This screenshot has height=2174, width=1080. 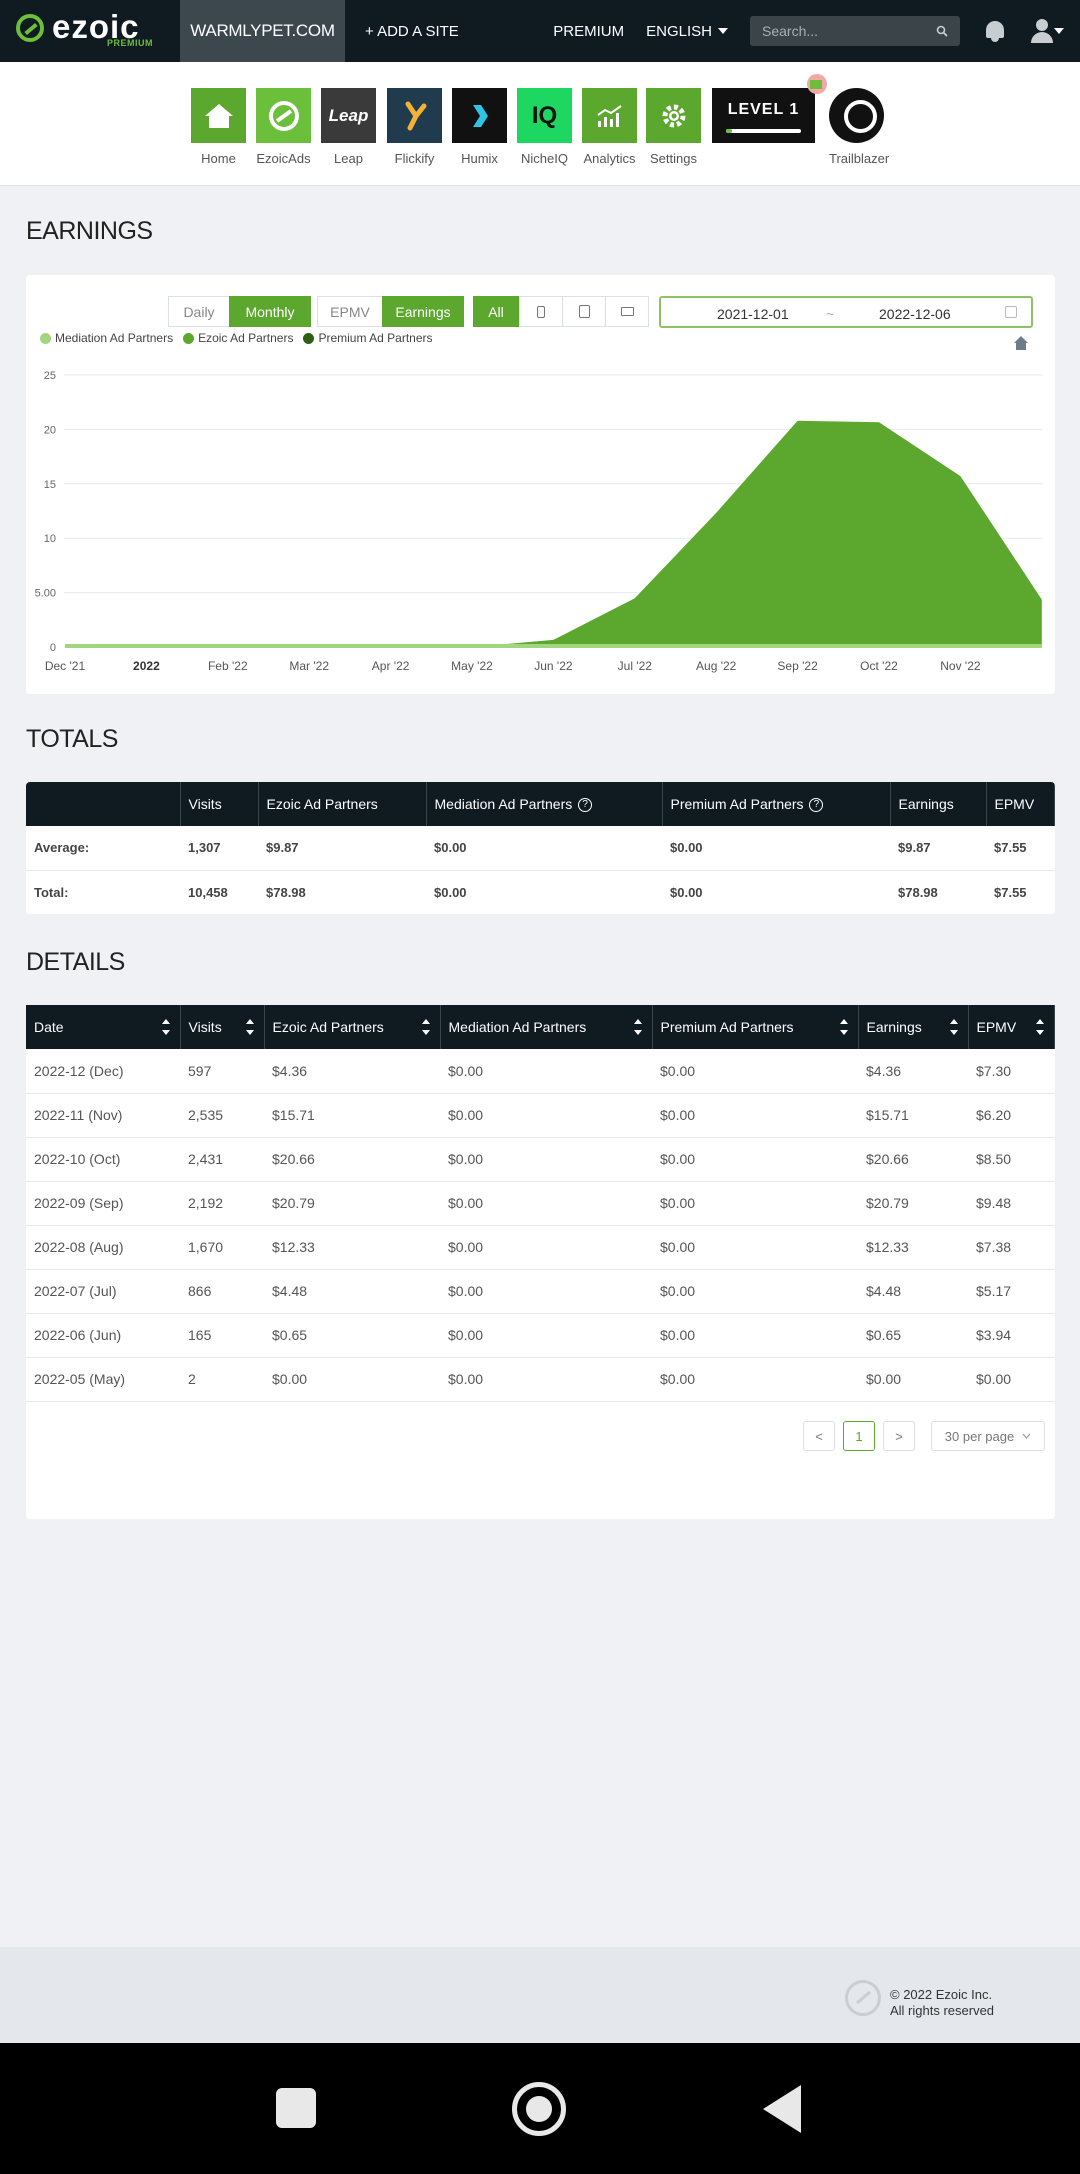 I want to click on sortable-column-header: Date, so click(x=103, y=1027).